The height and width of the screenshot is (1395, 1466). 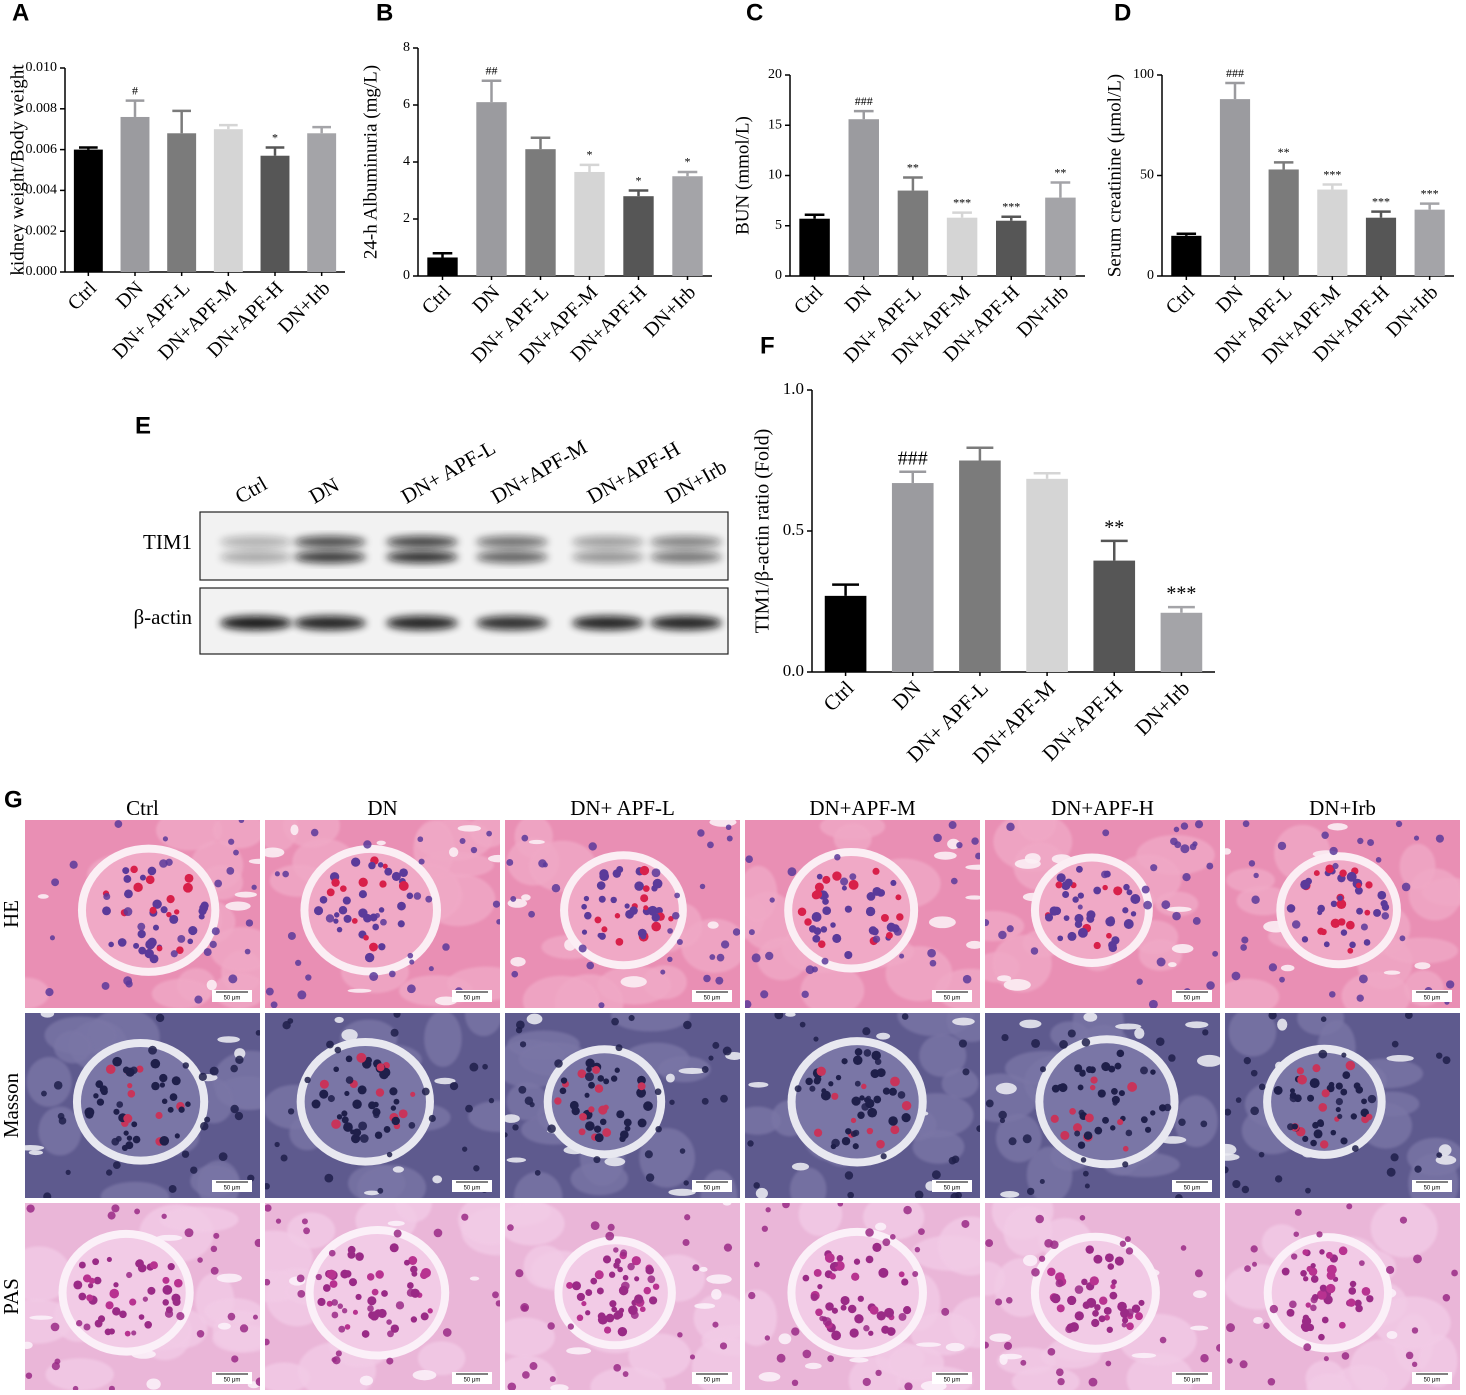 I want to click on lane-label: Ctrl, so click(x=251, y=489).